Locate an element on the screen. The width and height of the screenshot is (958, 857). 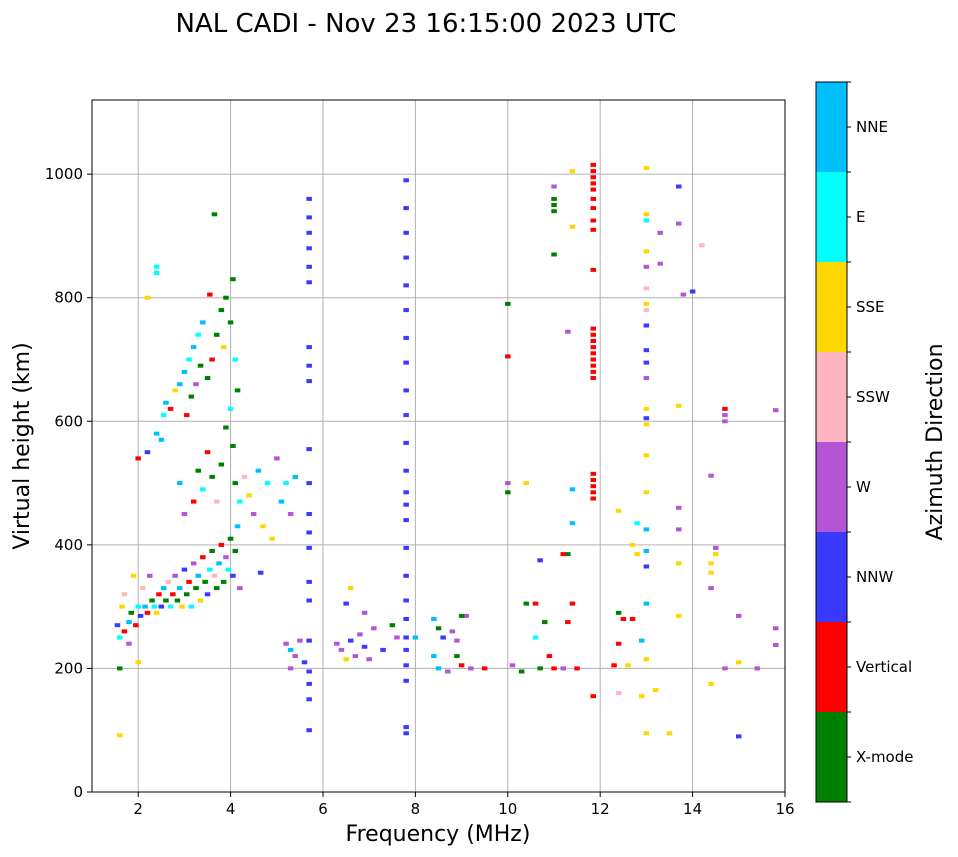
x-tick-label: 16 is located at coordinates (784, 809).